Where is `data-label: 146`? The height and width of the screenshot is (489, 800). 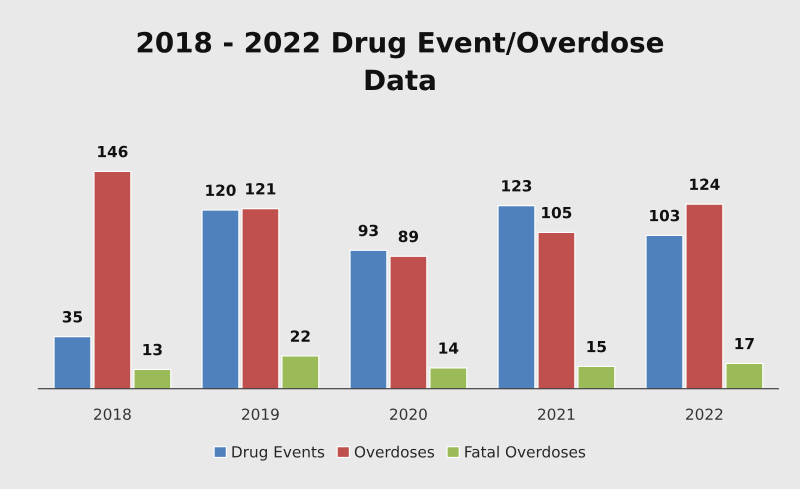
data-label: 146 is located at coordinates (113, 152).